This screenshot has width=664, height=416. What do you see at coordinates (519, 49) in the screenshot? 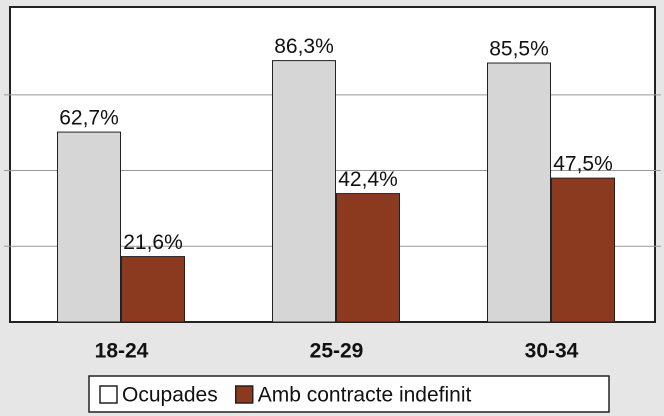
I see `value-label: 85,5%` at bounding box center [519, 49].